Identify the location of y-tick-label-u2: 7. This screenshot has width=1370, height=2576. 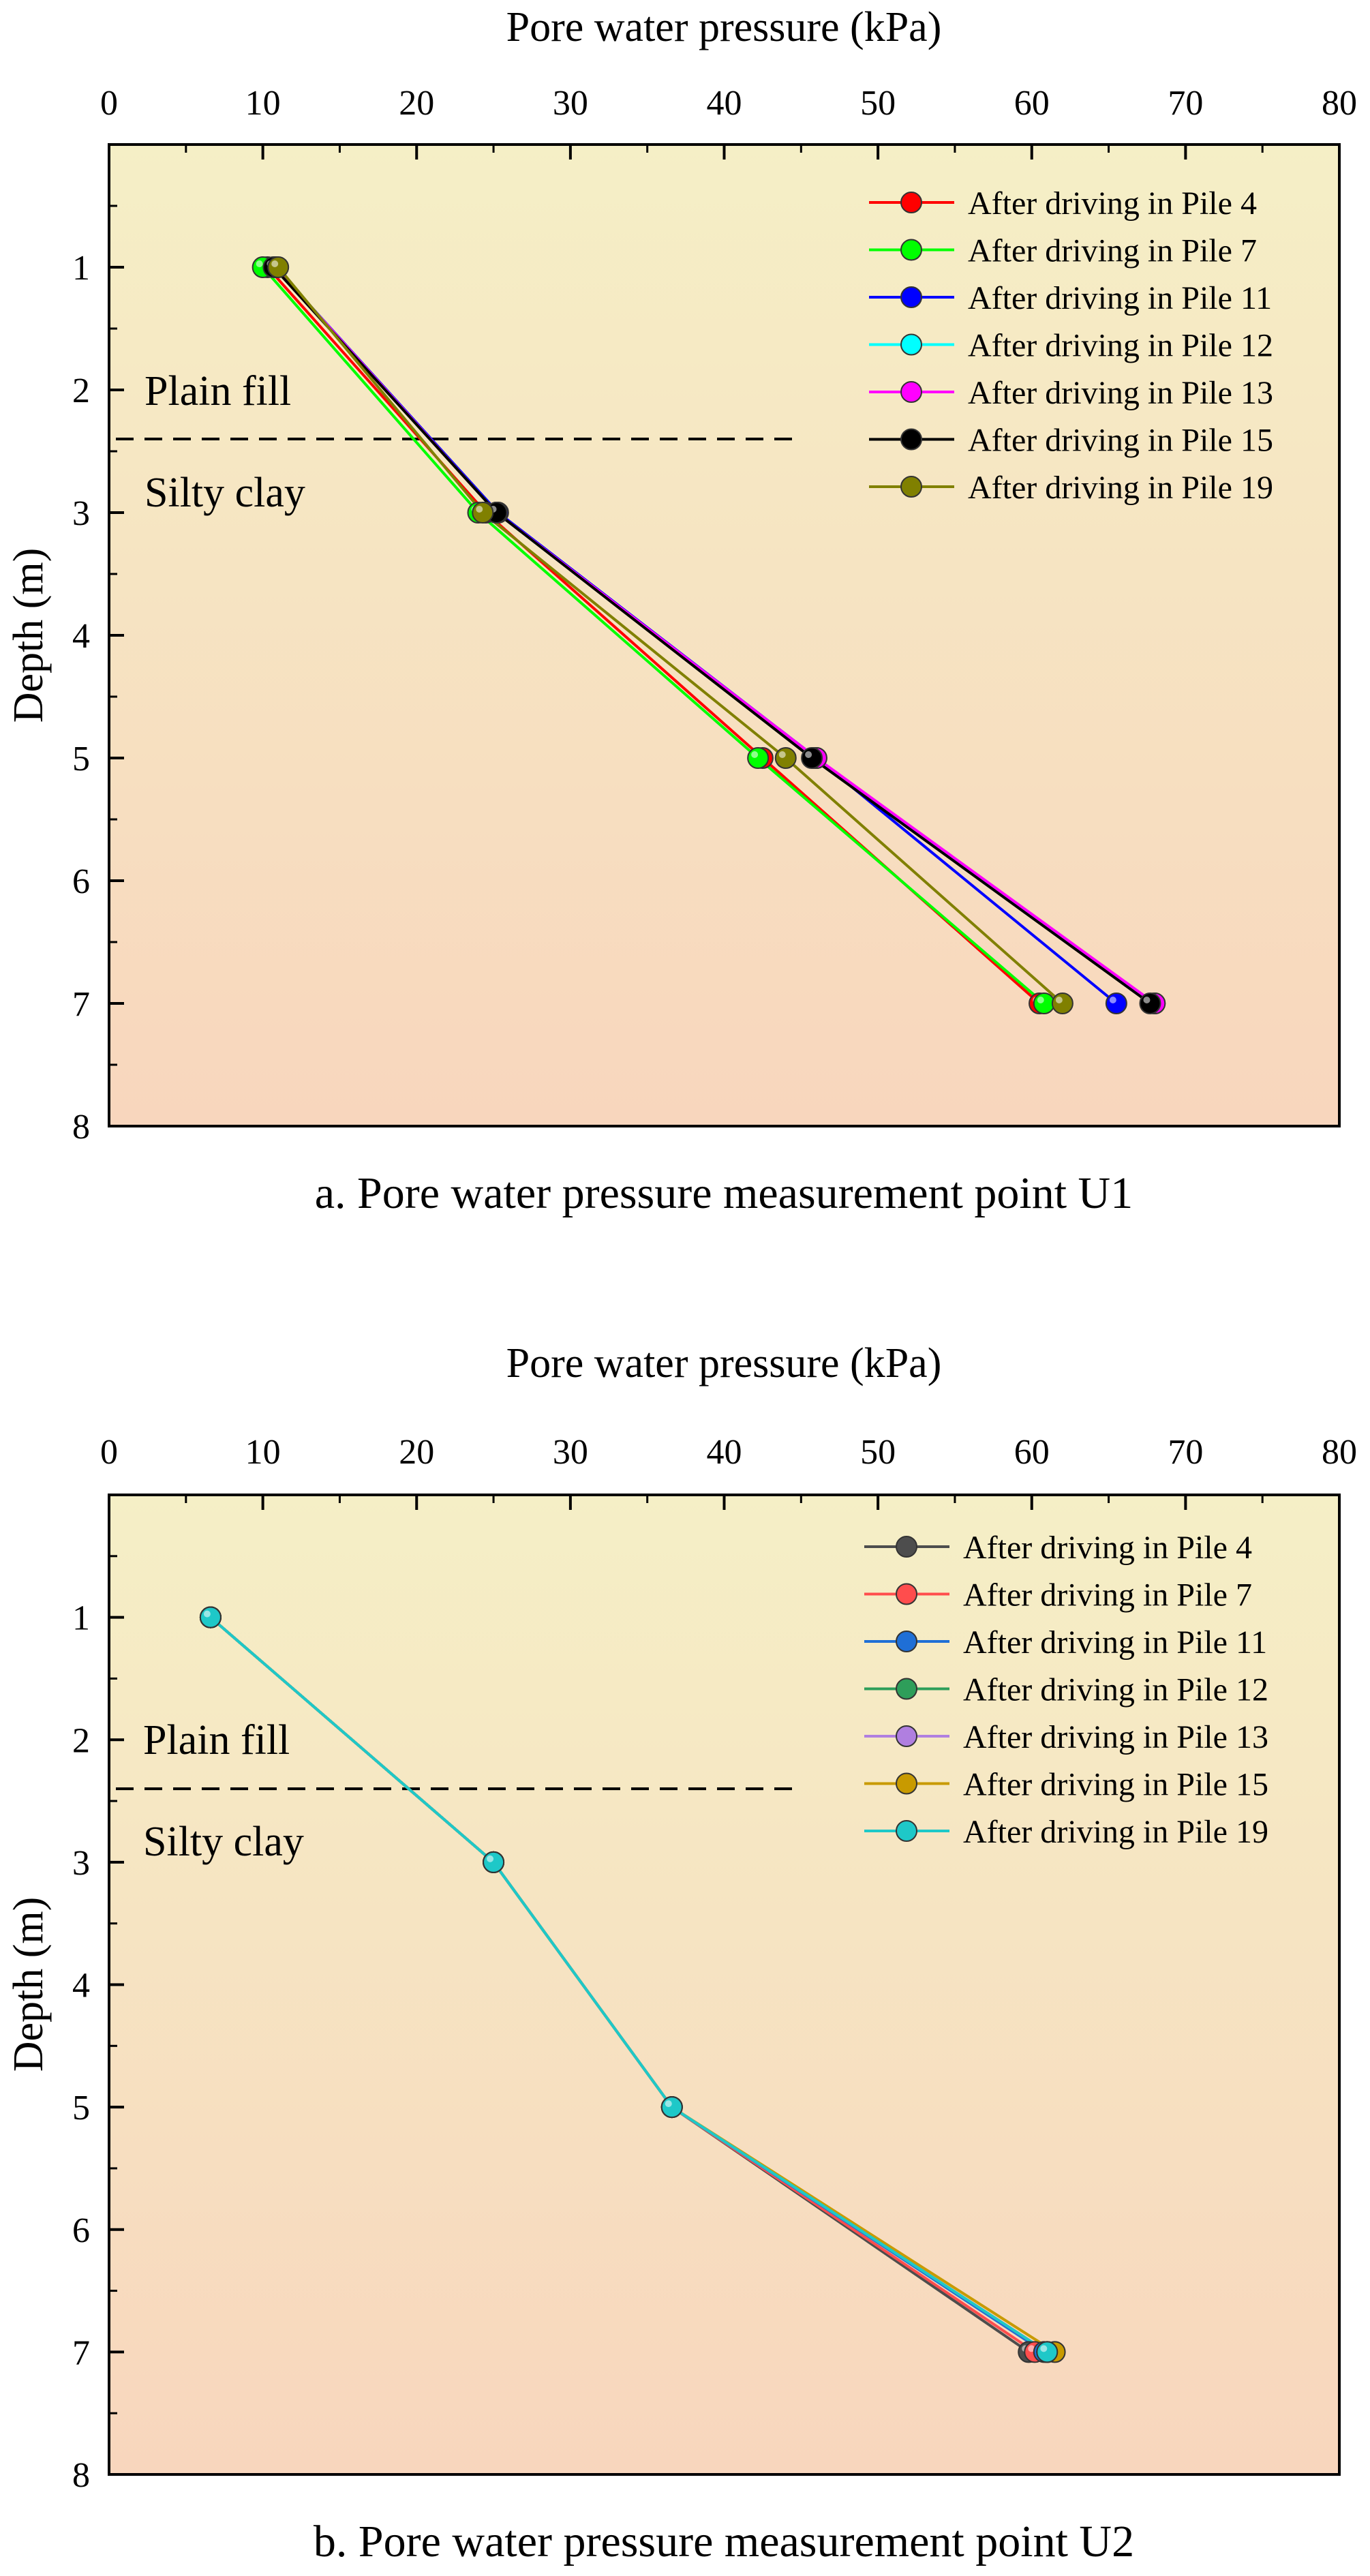
(81, 2352).